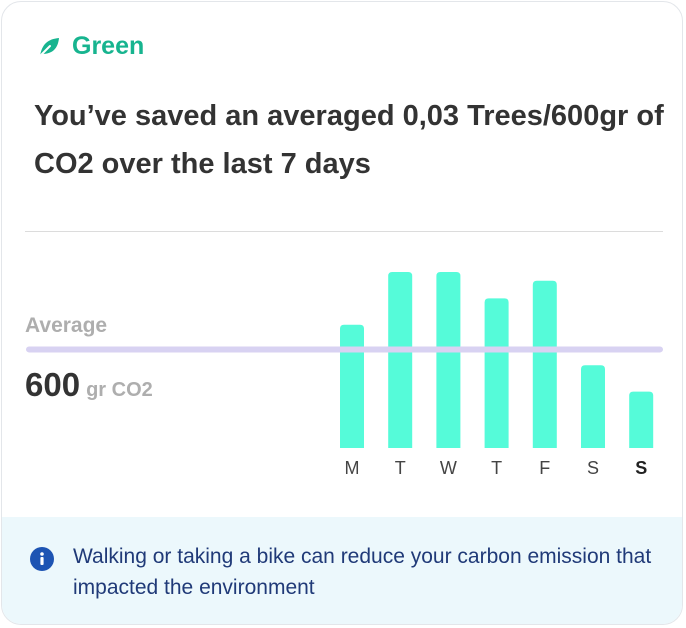  I want to click on brand-header: Green, so click(91, 46).